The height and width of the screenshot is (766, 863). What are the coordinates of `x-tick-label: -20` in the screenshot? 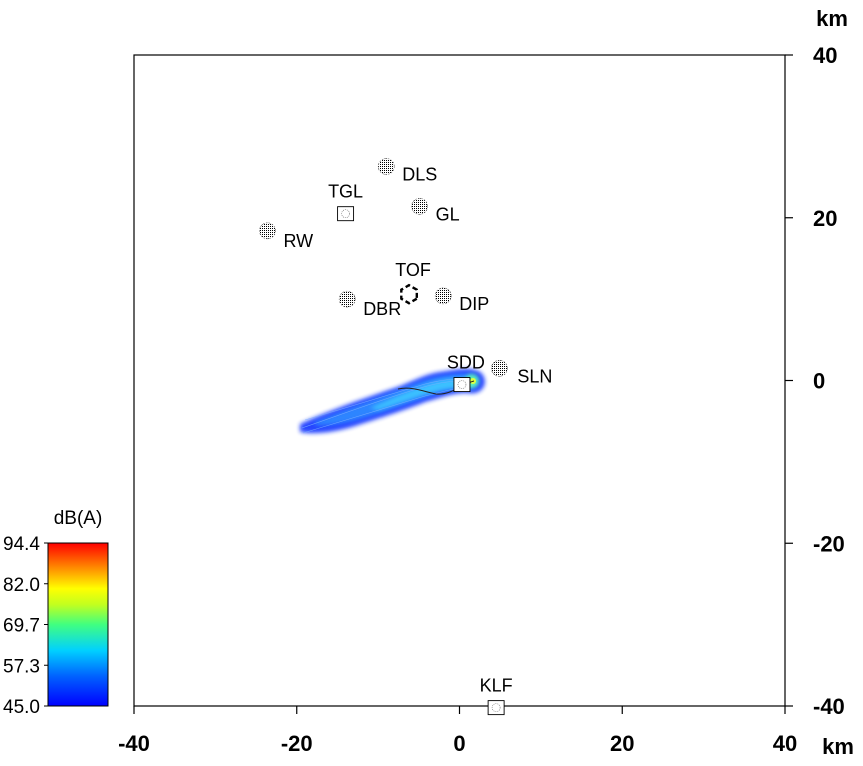 It's located at (297, 743).